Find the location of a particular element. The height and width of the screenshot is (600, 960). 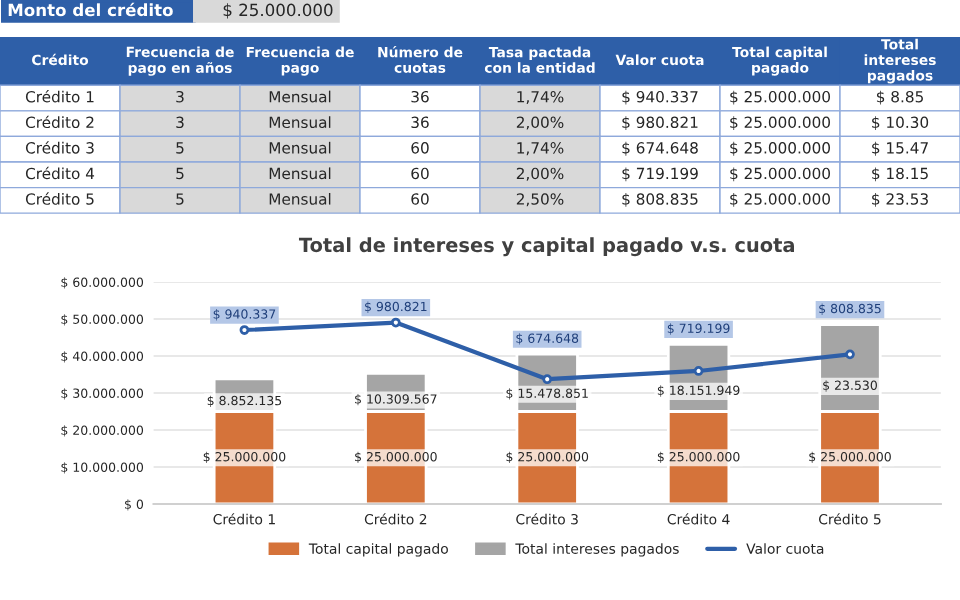

text: Monto del crédito is located at coordinates (90, 9).